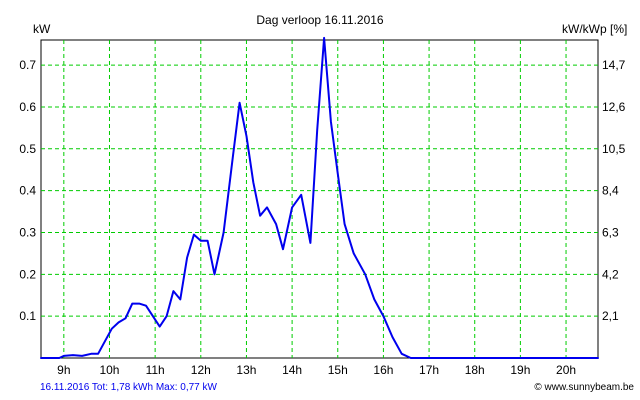  What do you see at coordinates (63, 370) in the screenshot?
I see `x-tick-label: 9h` at bounding box center [63, 370].